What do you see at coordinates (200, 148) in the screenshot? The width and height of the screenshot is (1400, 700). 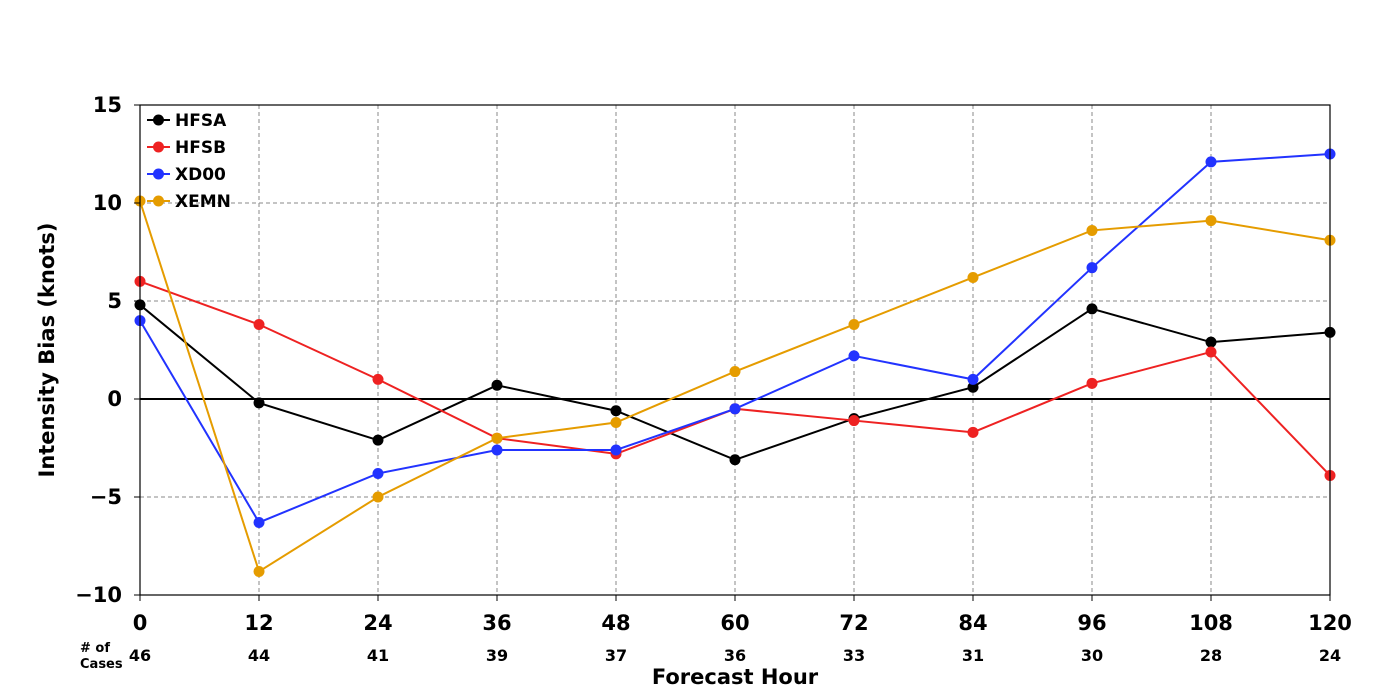 I see `legend-label: HFSB` at bounding box center [200, 148].